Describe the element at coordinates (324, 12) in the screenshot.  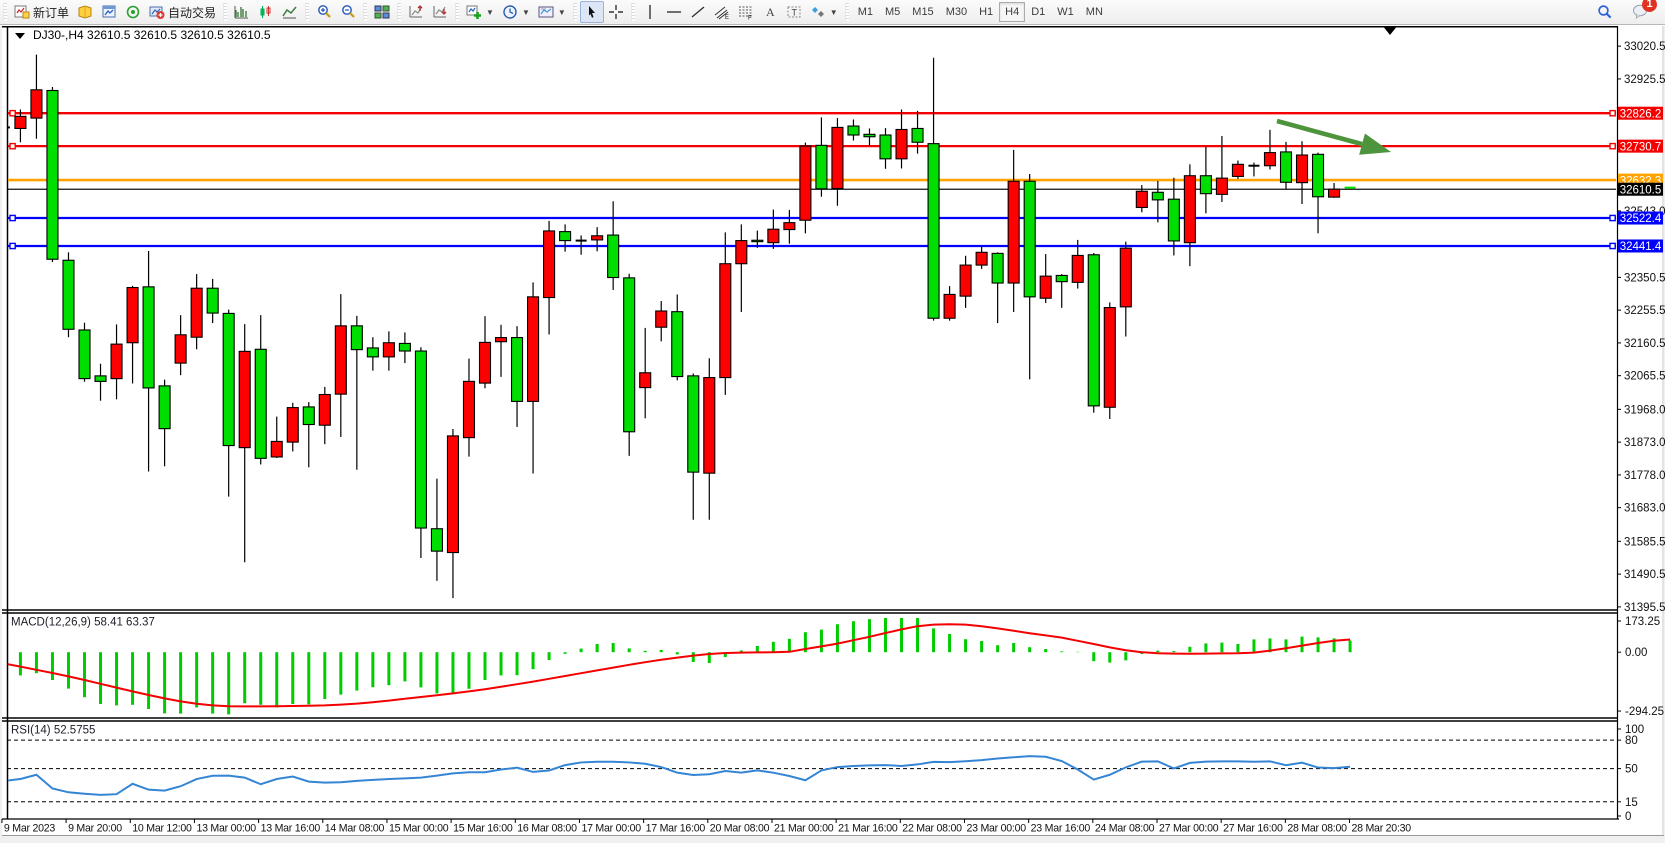
I see `zoom-in-button` at that location.